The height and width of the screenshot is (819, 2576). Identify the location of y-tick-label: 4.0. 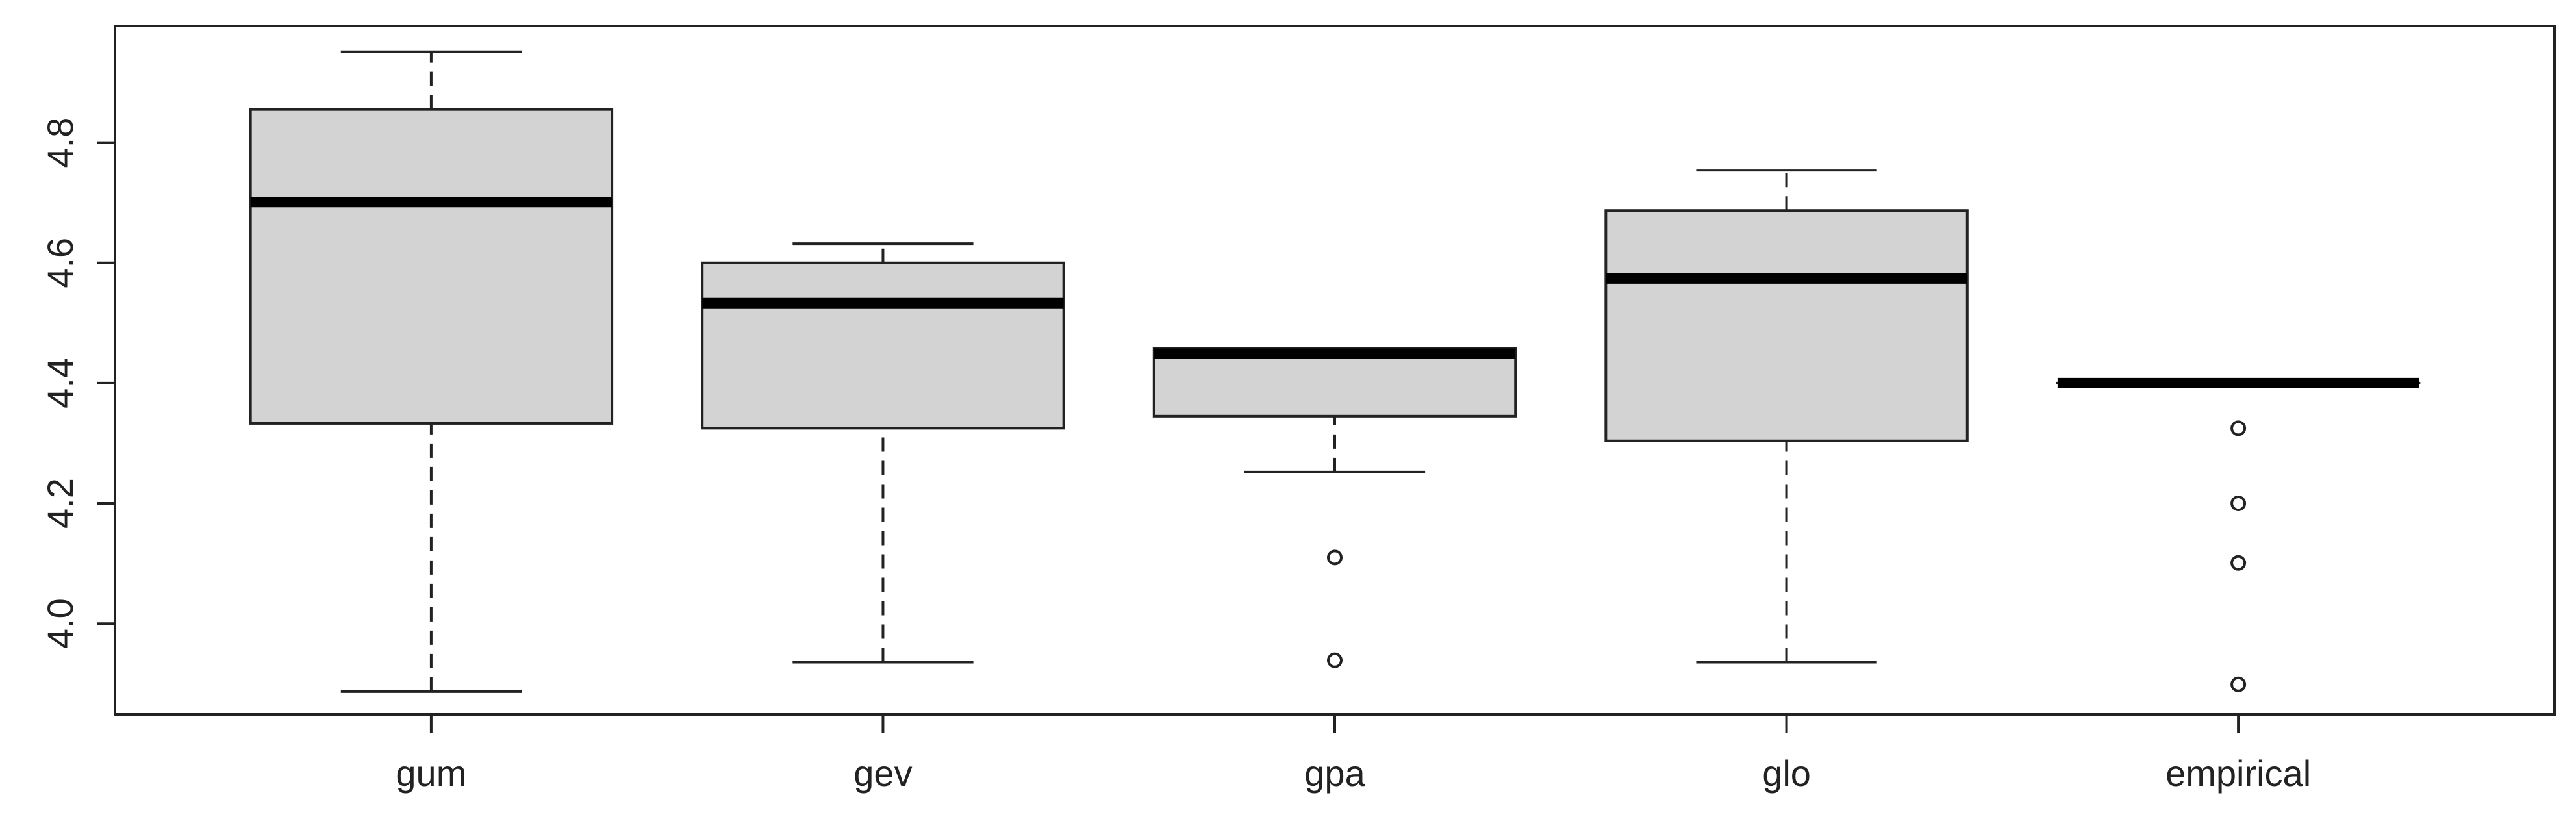
(61, 623).